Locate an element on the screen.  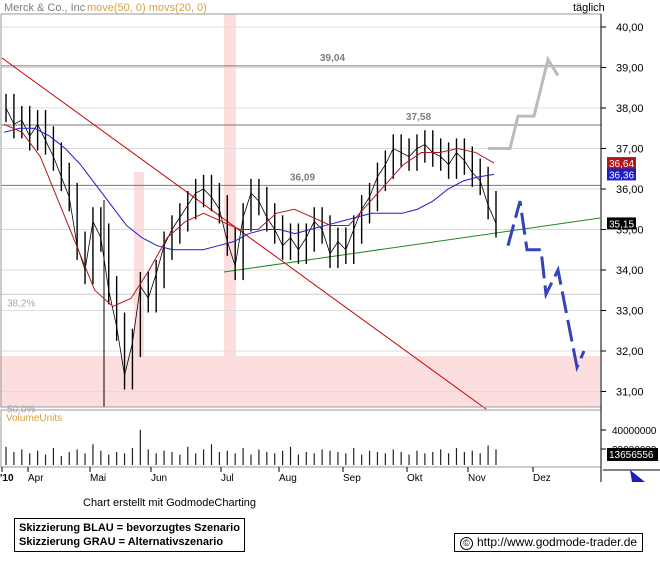
volume-last-label: 13656556 is located at coordinates (631, 455).